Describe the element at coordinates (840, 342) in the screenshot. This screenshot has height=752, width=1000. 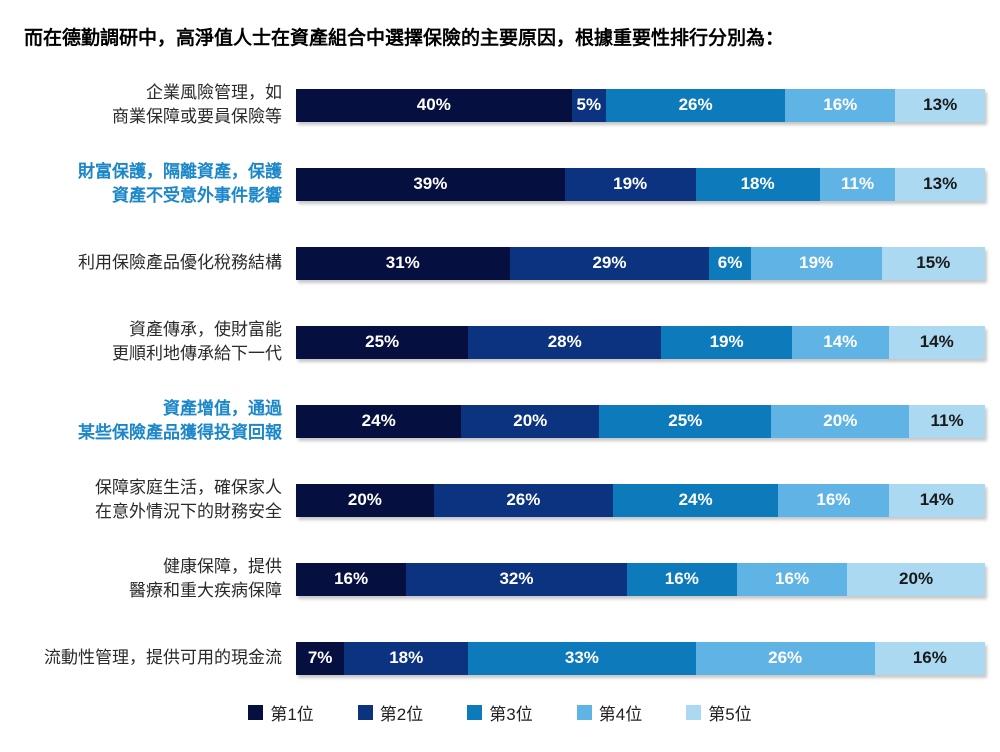
I see `bar-segment-rank-4: 14%` at that location.